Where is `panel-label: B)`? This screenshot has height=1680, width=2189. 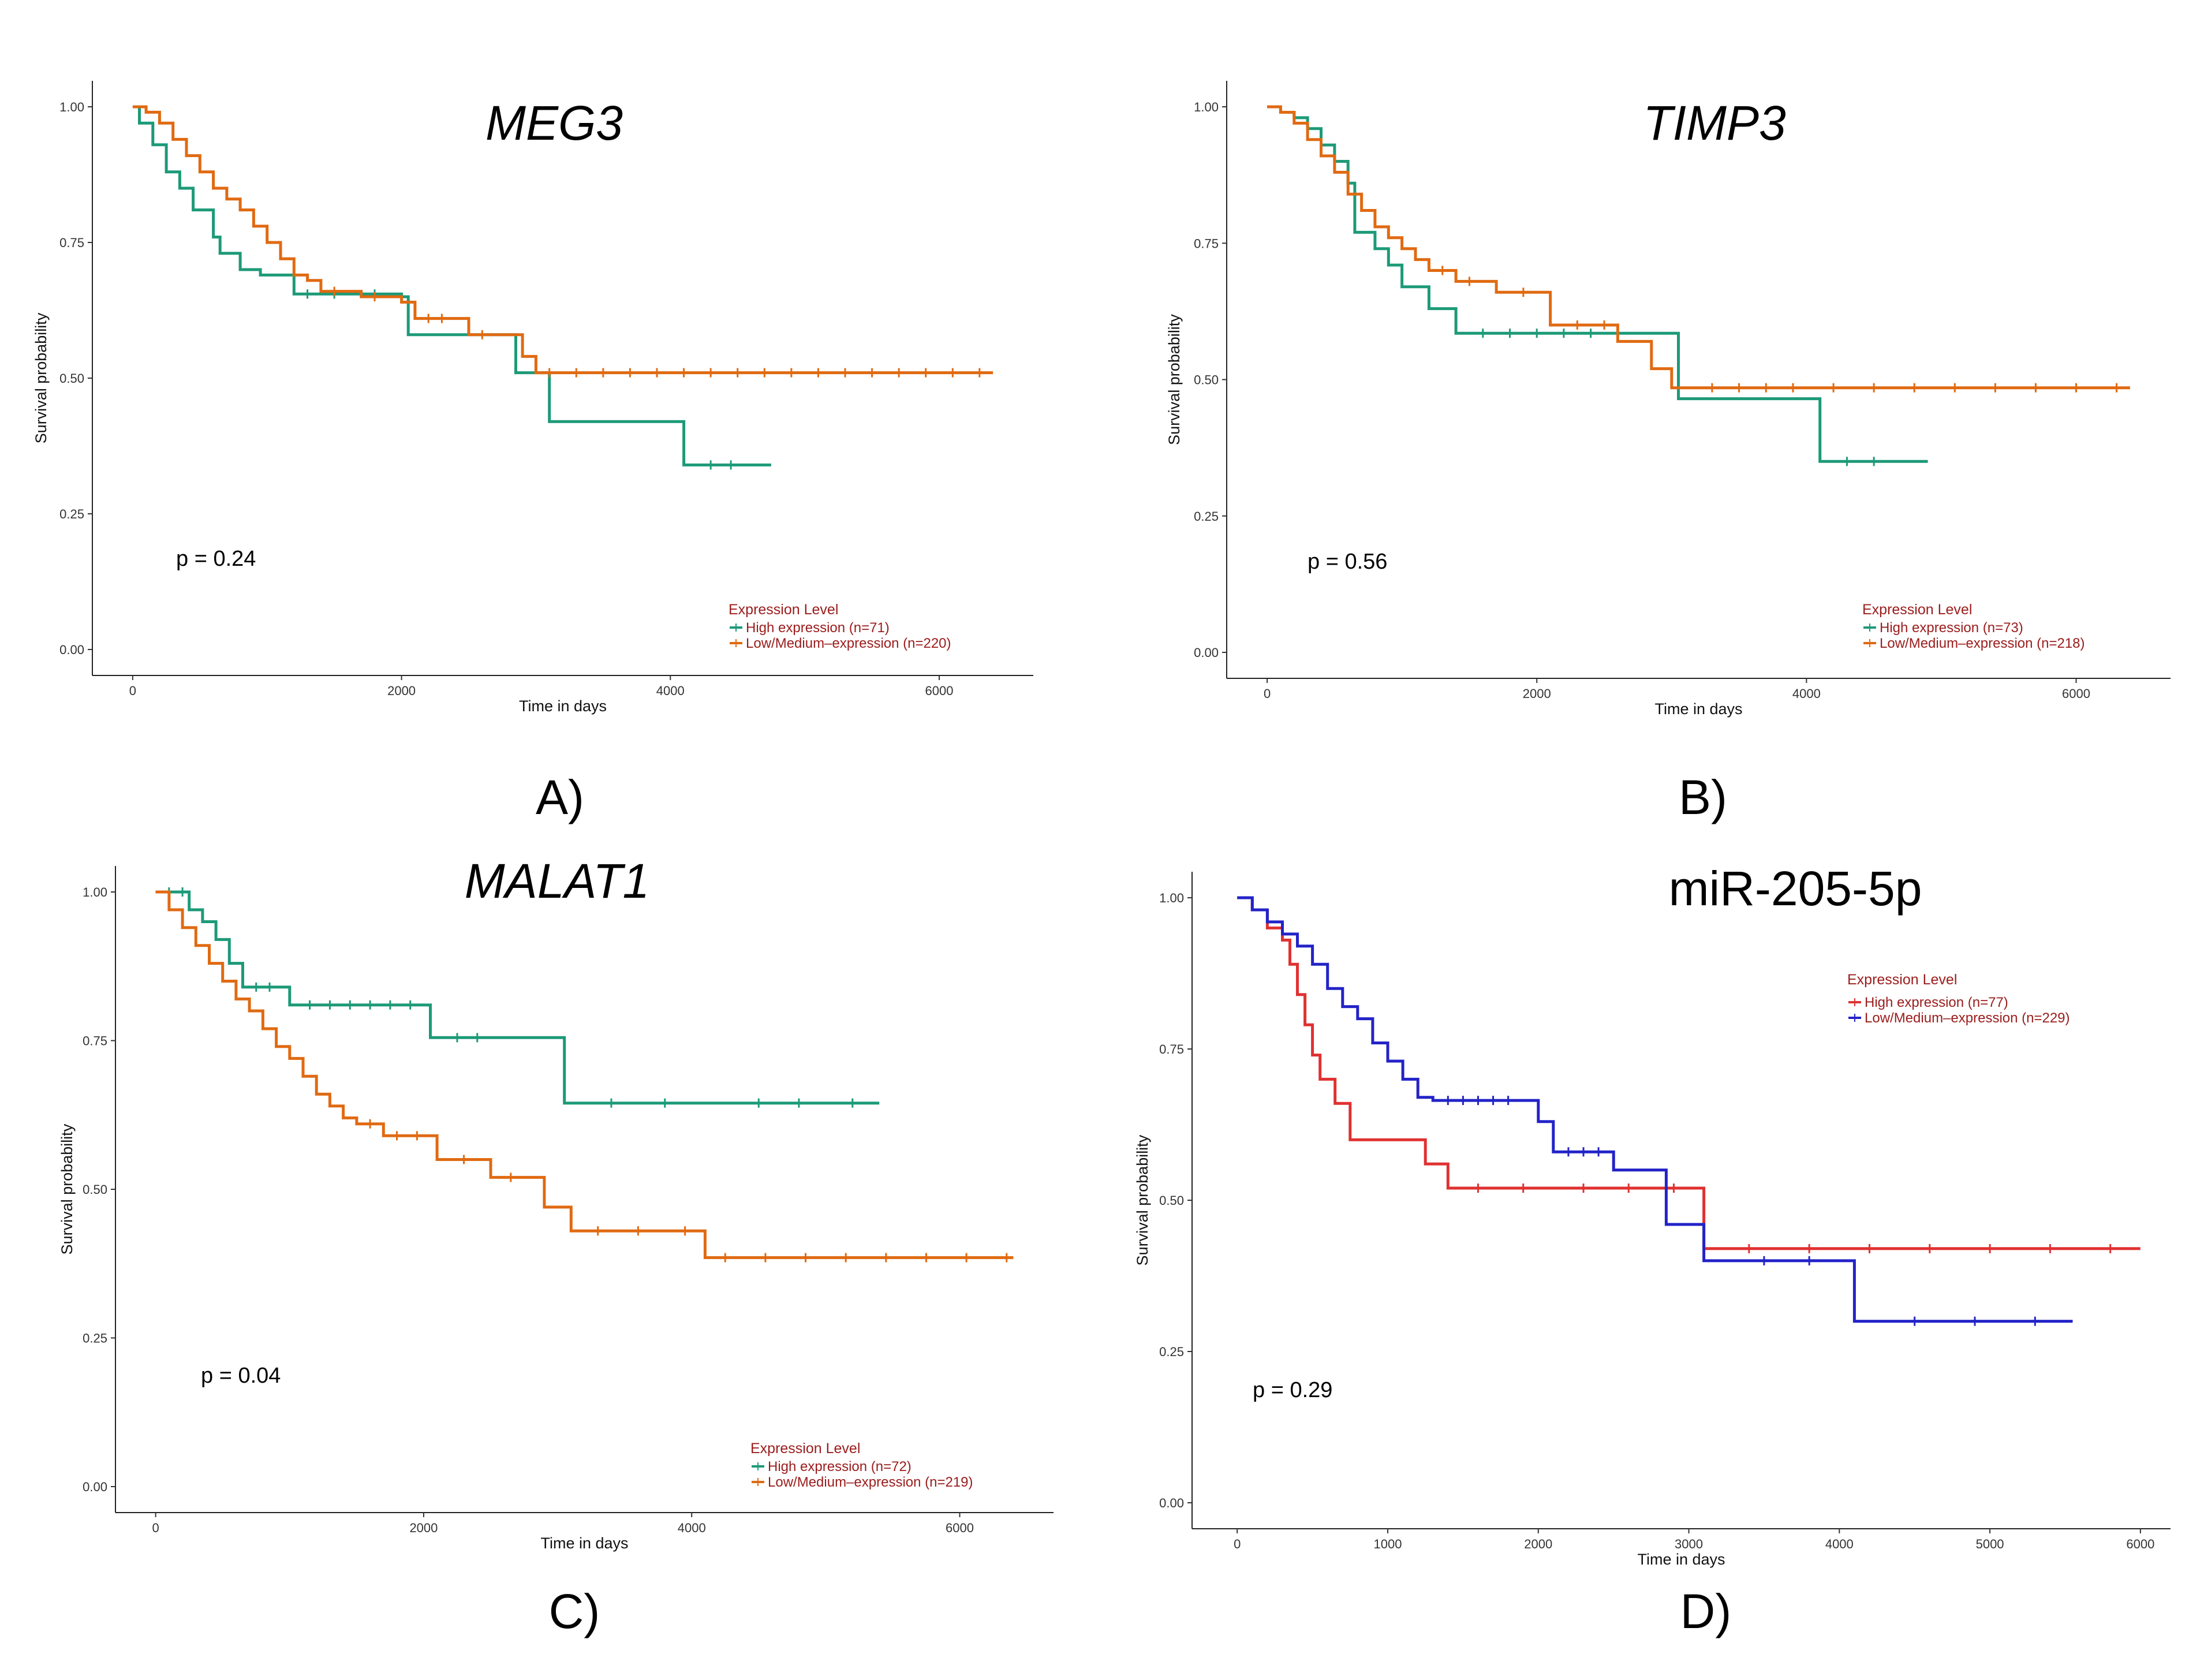 panel-label: B) is located at coordinates (1703, 797).